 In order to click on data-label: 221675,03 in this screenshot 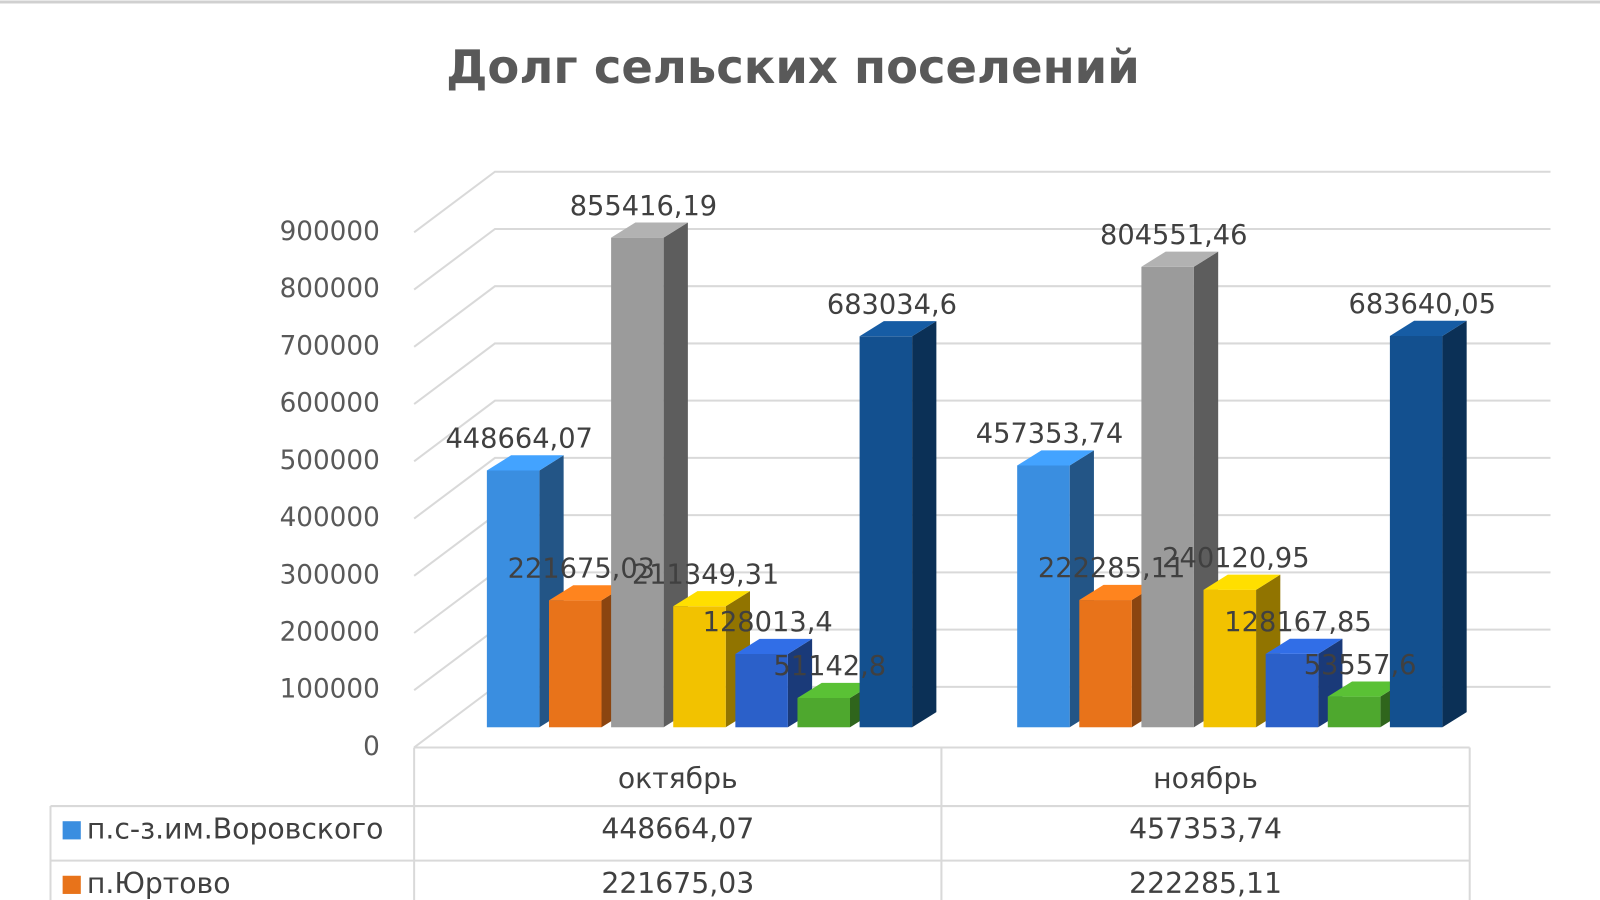, I will do `click(581, 569)`.